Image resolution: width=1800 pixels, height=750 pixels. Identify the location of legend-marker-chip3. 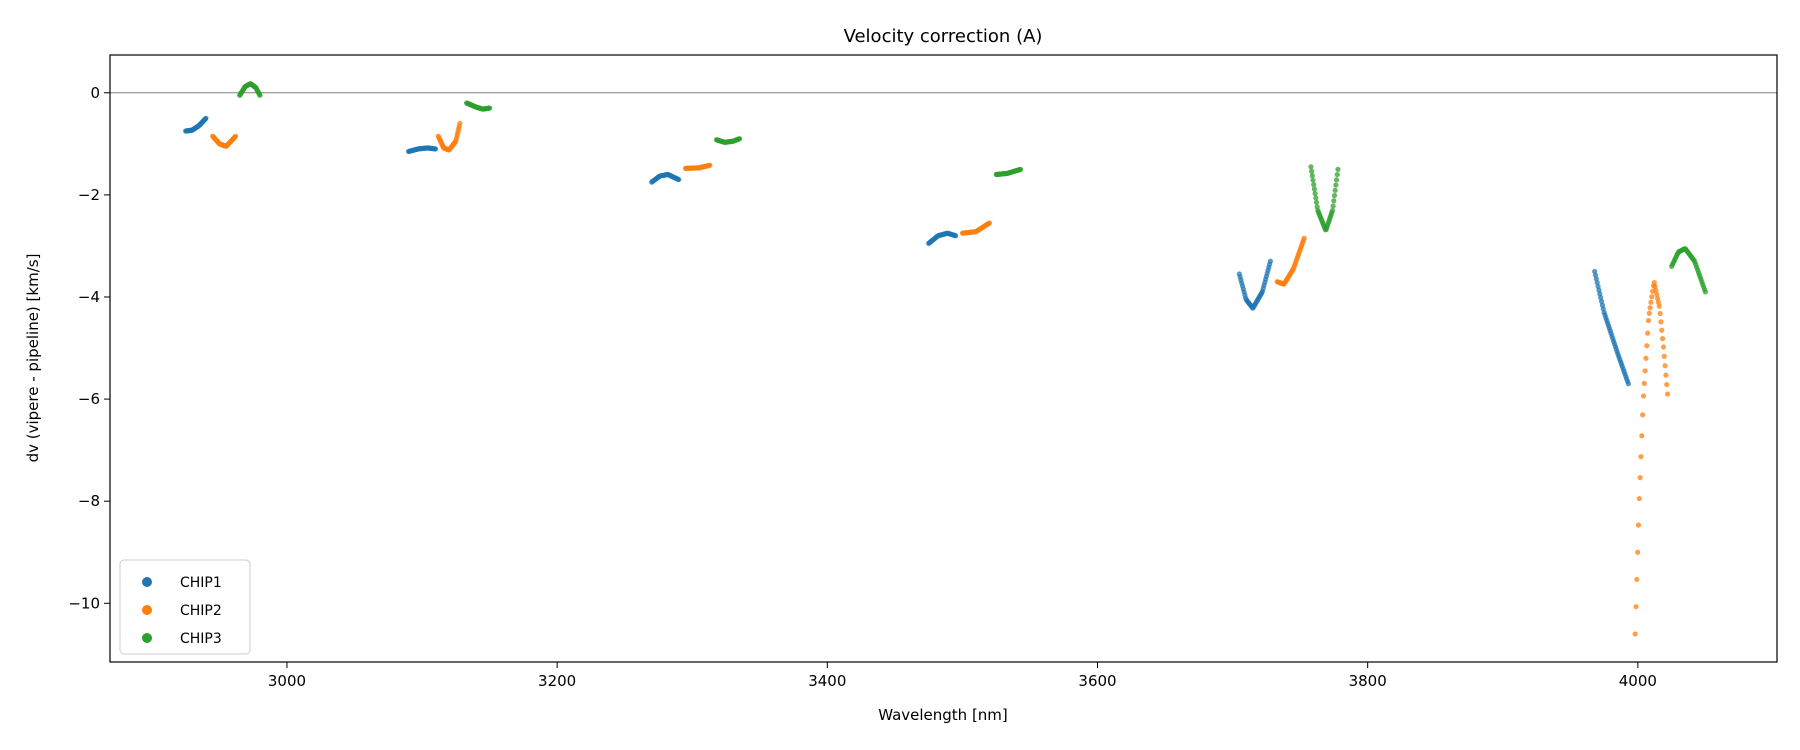
(147, 638).